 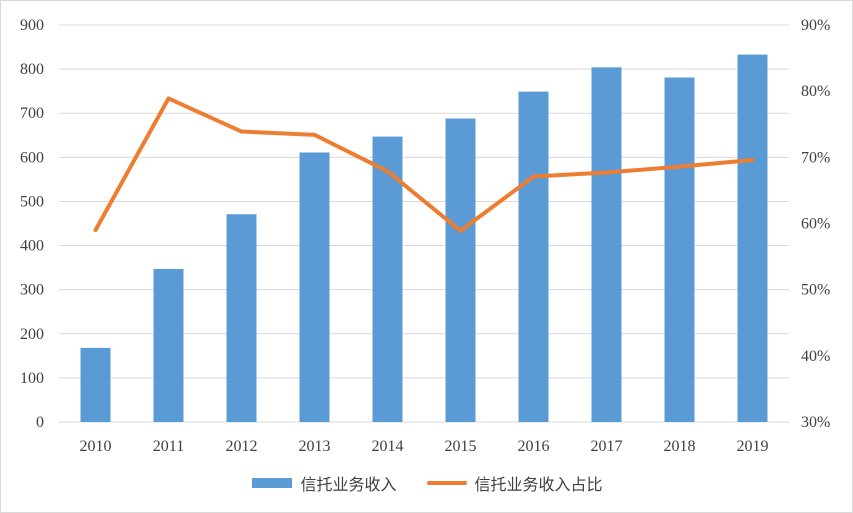 I want to click on x-tick-label: 2018, so click(x=680, y=446).